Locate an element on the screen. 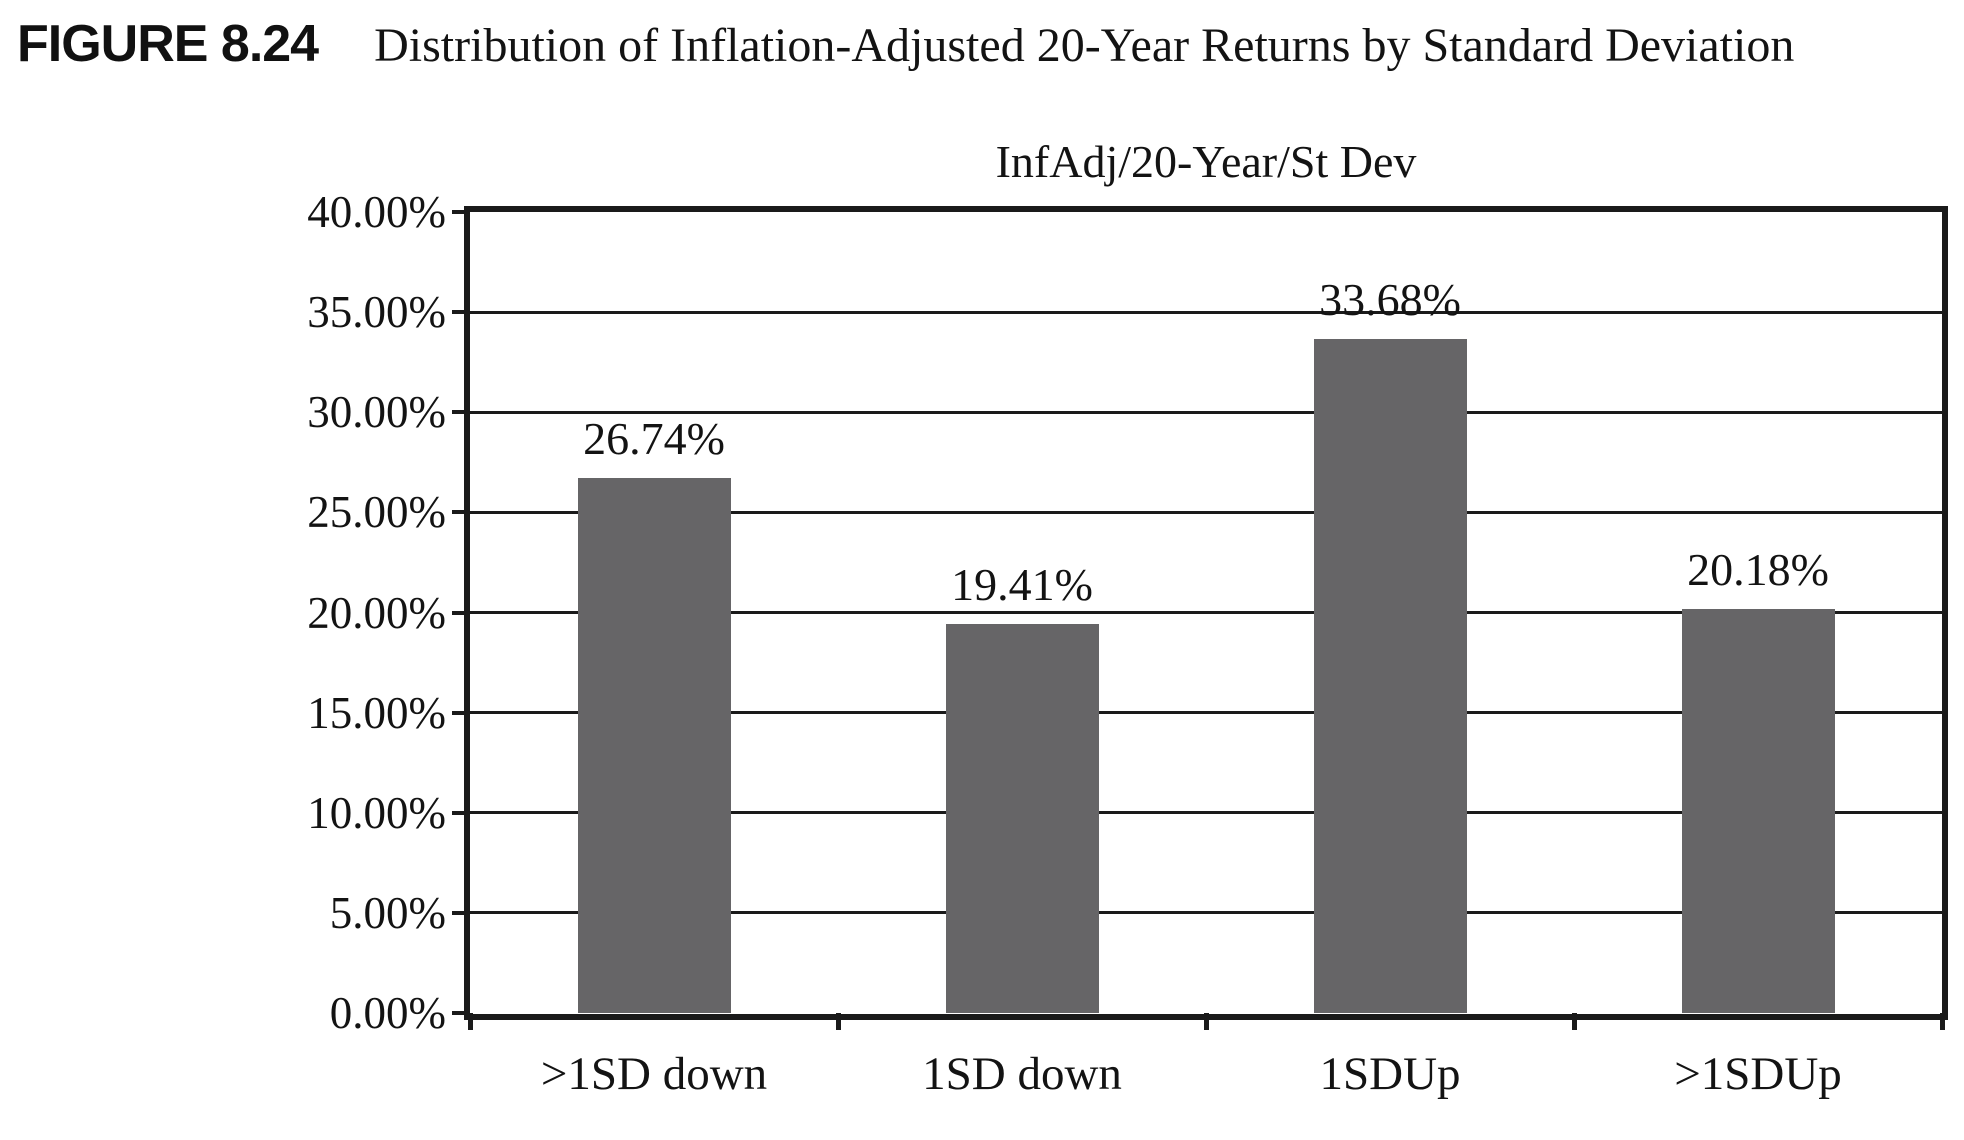 This screenshot has height=1140, width=1964. bar-value-label: 19.41% is located at coordinates (1022, 585).